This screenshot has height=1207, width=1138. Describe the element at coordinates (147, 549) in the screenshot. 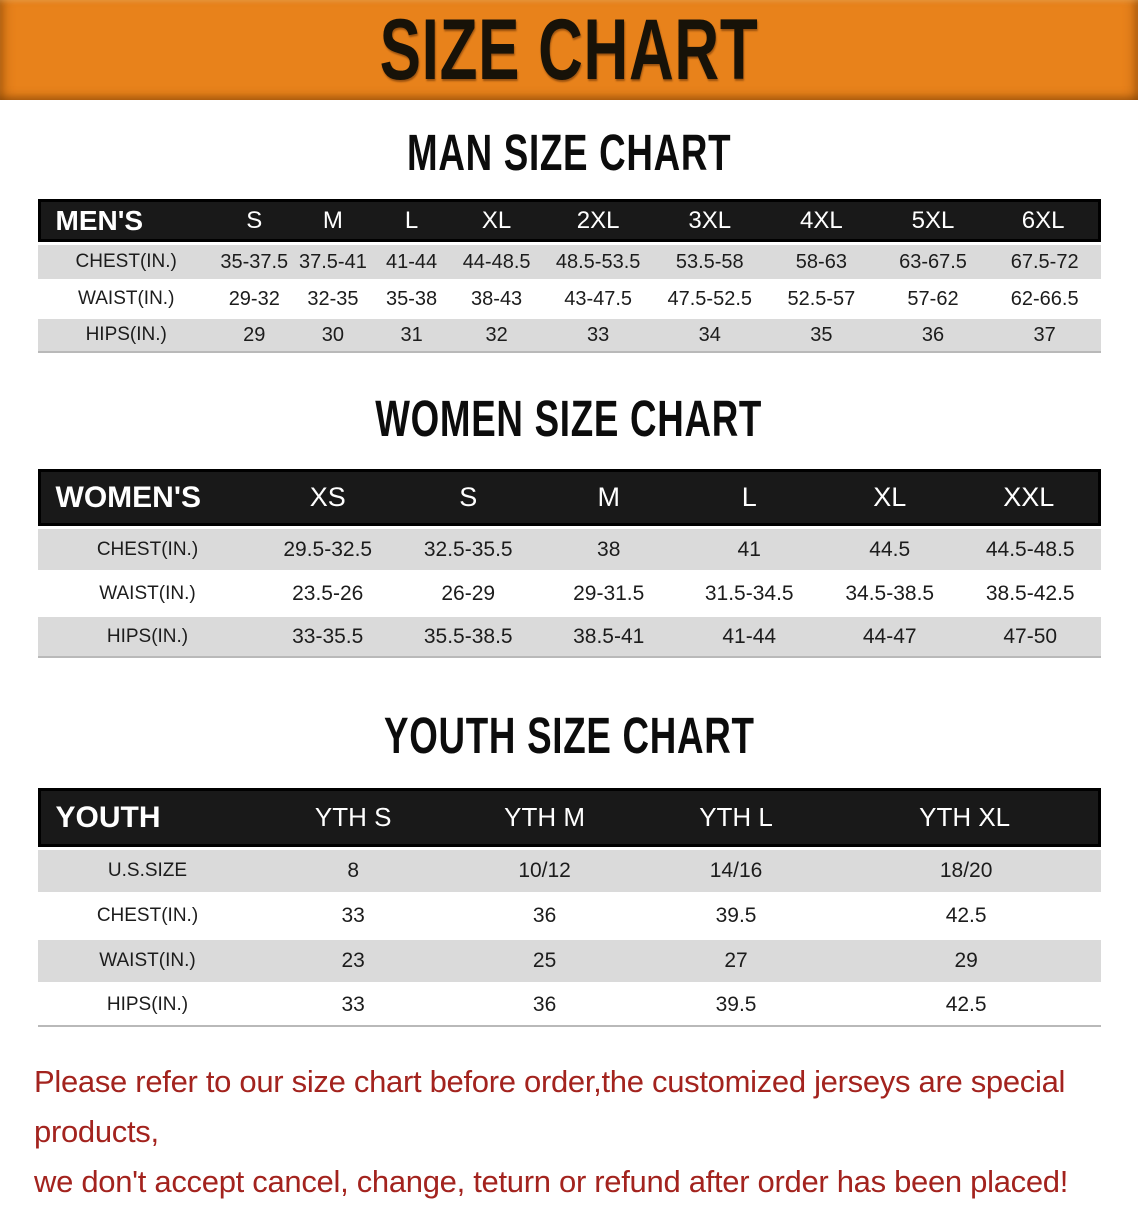

I see `measurement-label: CHEST(IN.)` at that location.